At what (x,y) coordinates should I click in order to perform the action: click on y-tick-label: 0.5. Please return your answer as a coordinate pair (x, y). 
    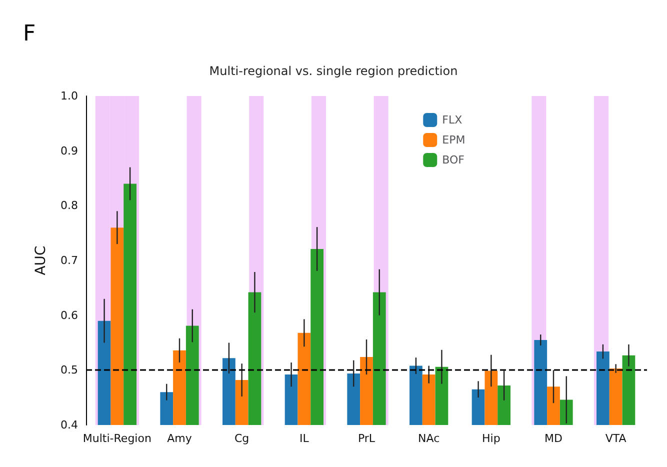
    Looking at the image, I should click on (69, 370).